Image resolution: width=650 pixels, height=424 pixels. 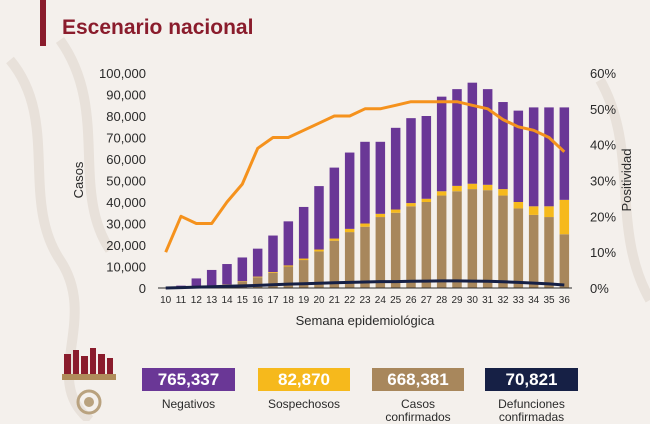 What do you see at coordinates (304, 404) in the screenshot?
I see `sospechosos-label: Sospechosos` at bounding box center [304, 404].